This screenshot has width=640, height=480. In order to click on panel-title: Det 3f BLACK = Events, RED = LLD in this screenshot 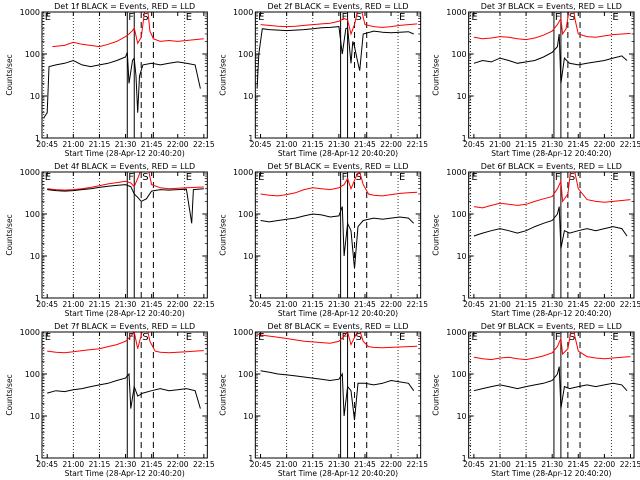, I will do `click(551, 6)`.